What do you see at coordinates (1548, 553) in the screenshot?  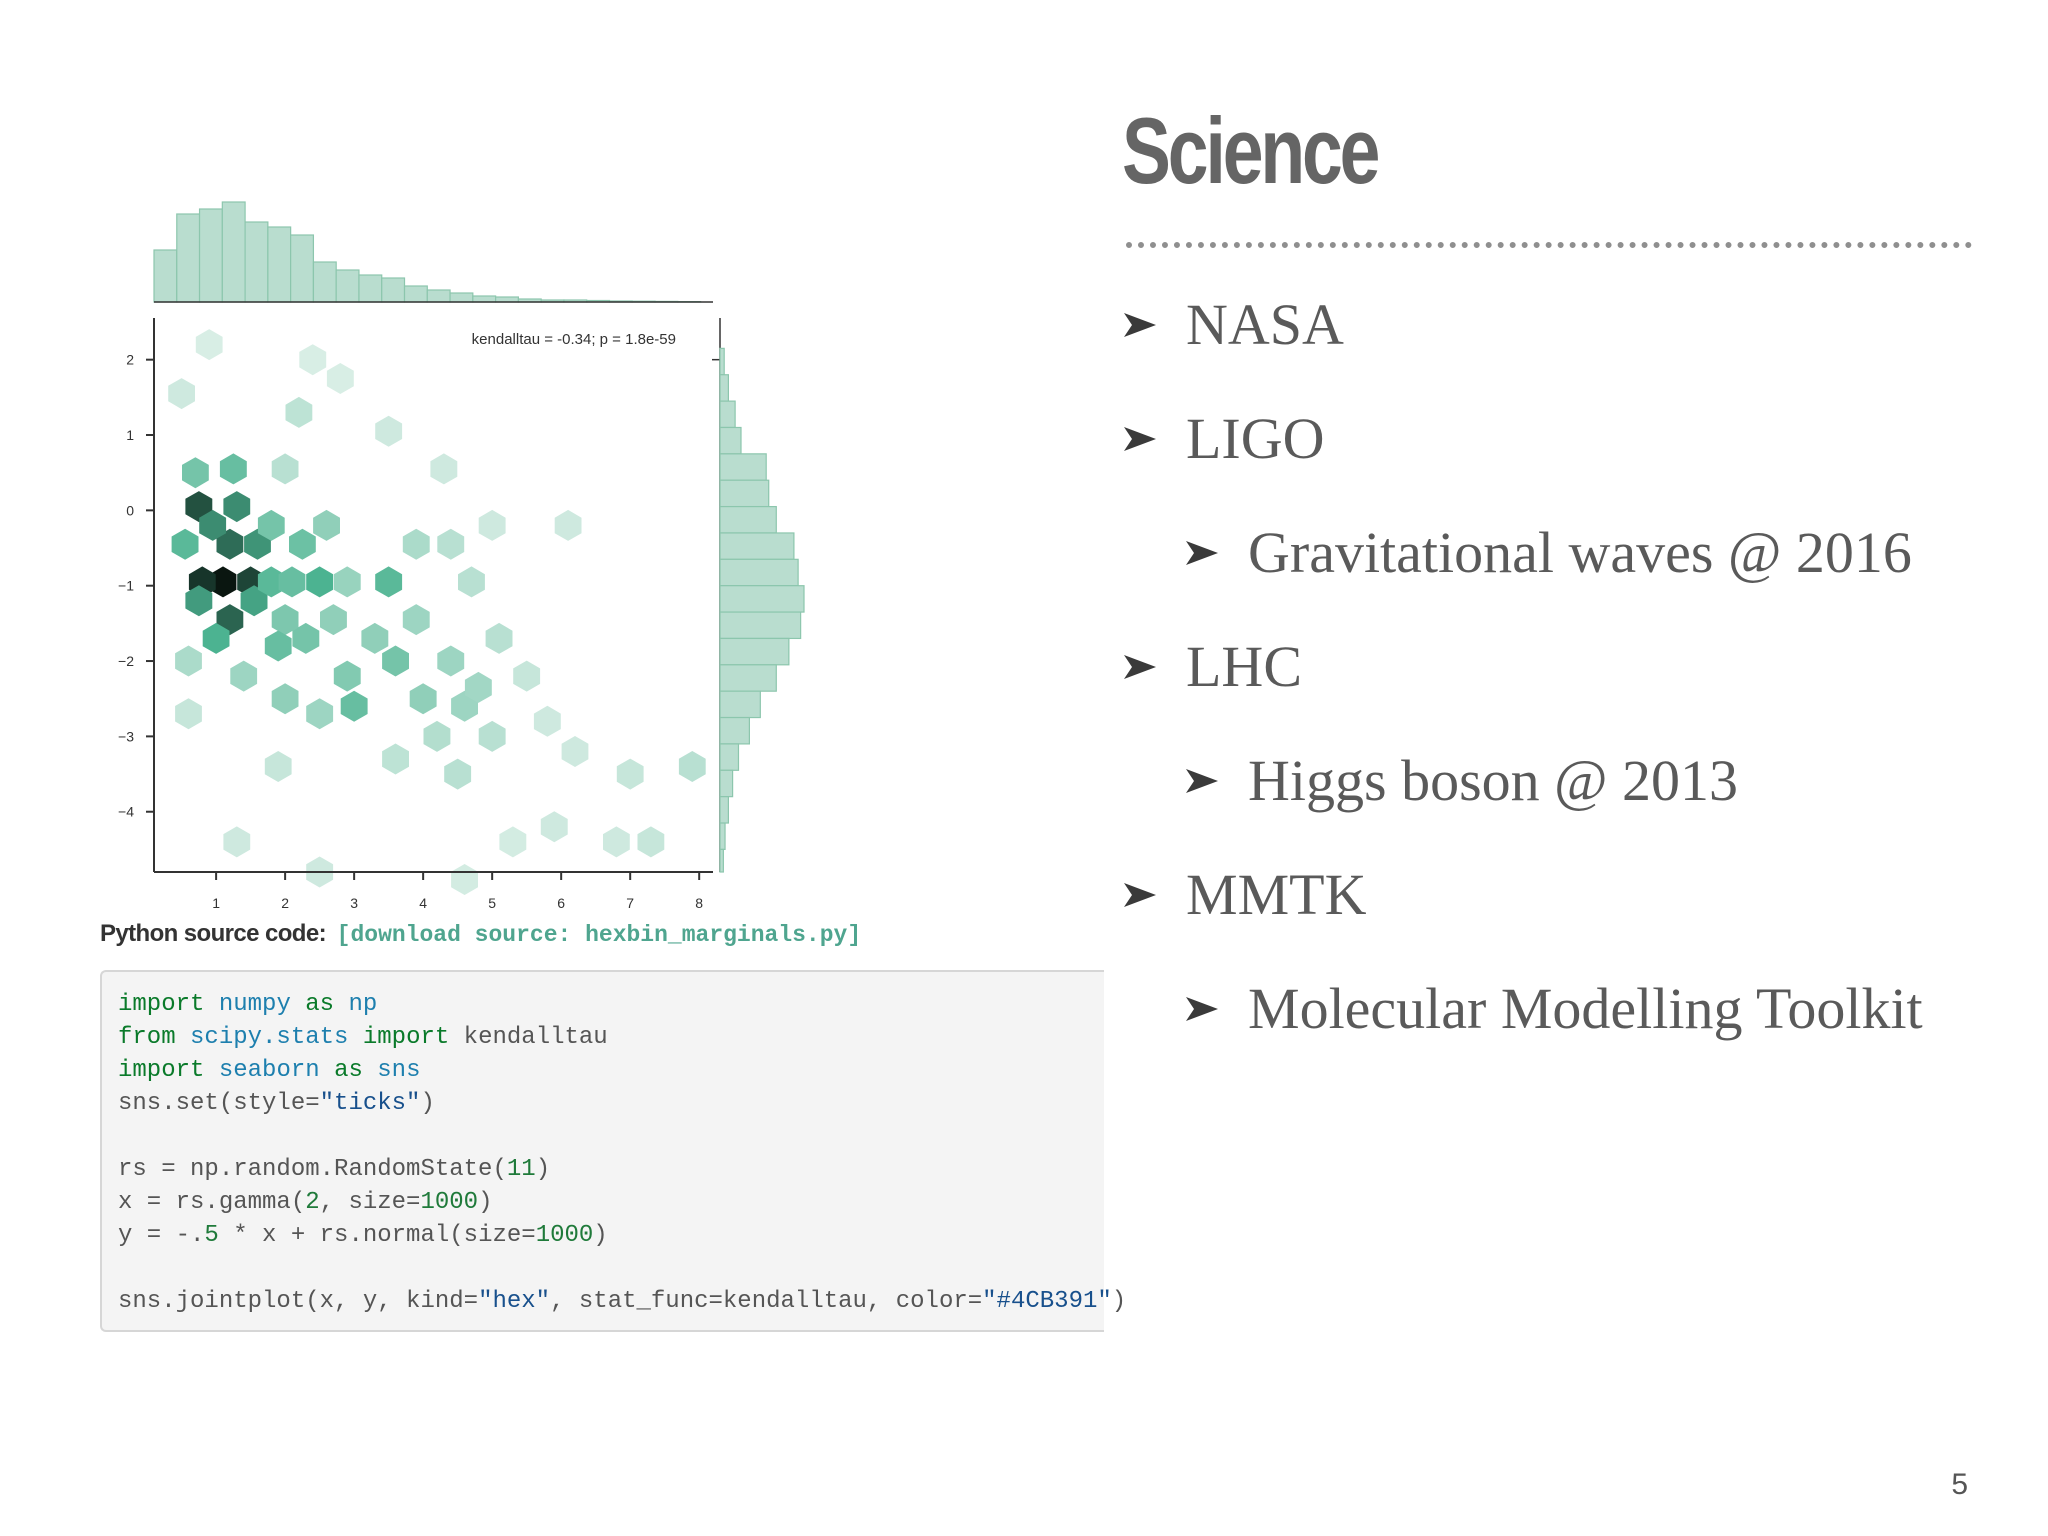 I see `sub-bullet-item: Gravitational waves @ 2016` at bounding box center [1548, 553].